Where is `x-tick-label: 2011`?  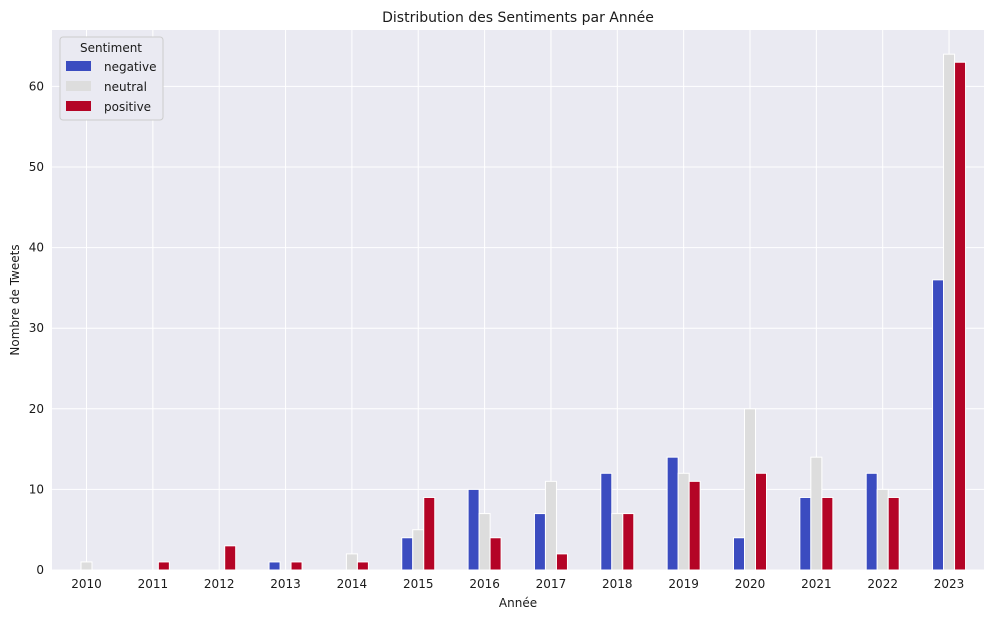 x-tick-label: 2011 is located at coordinates (153, 584).